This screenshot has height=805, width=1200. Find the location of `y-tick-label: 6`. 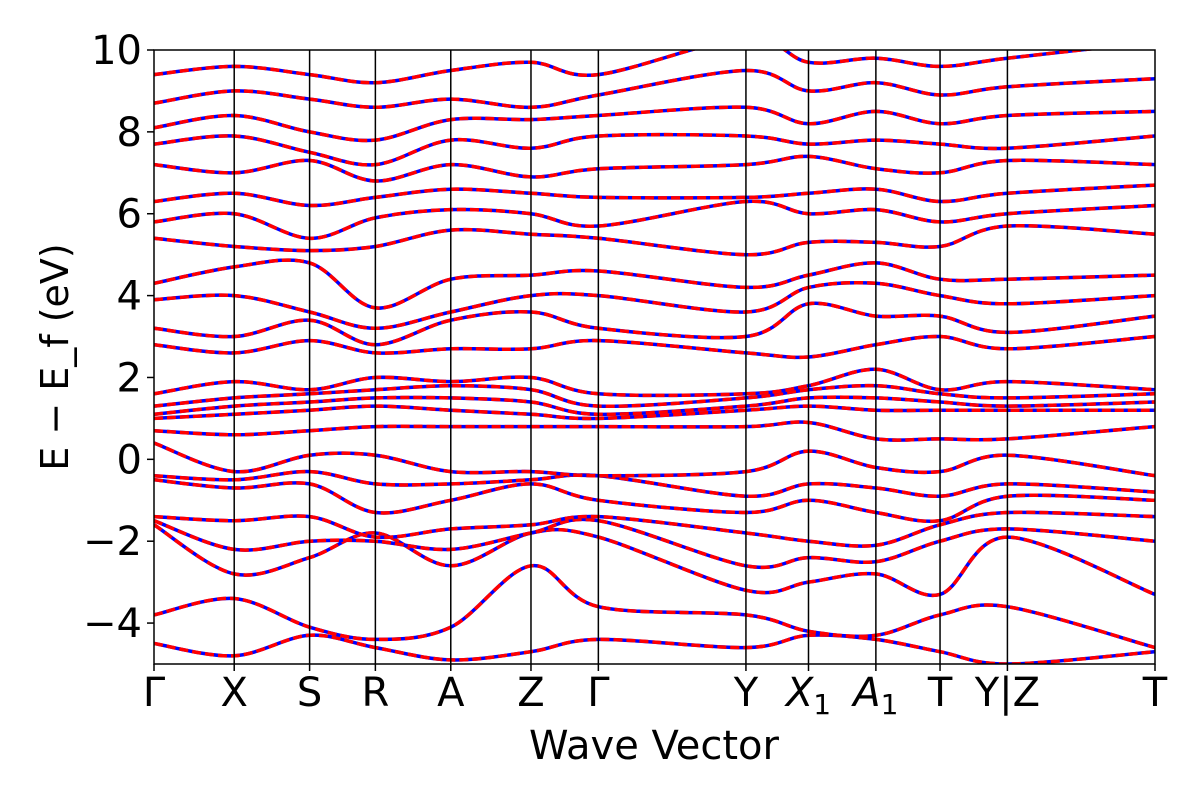

y-tick-label: 6 is located at coordinates (129, 215).